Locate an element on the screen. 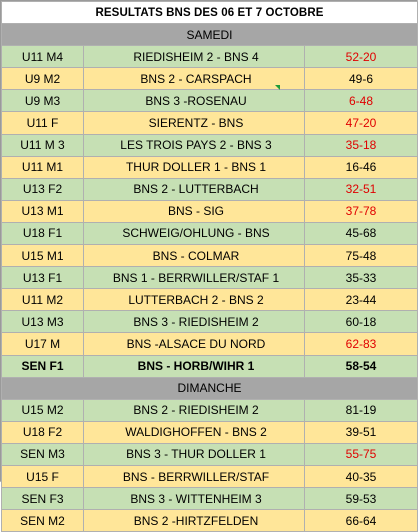  table-row: U11 F SIERENTZ - BNS 47-20 is located at coordinates (209, 123).